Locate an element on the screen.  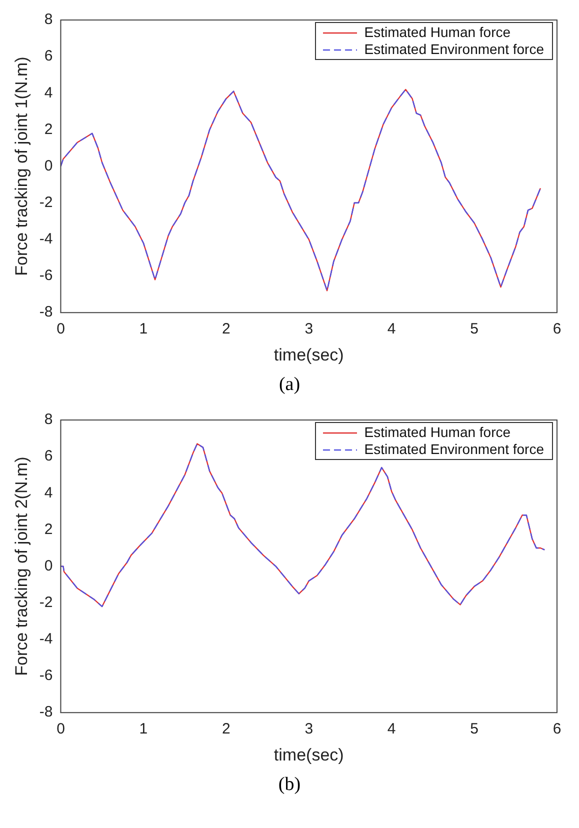
text: (a) is located at coordinates (290, 385).